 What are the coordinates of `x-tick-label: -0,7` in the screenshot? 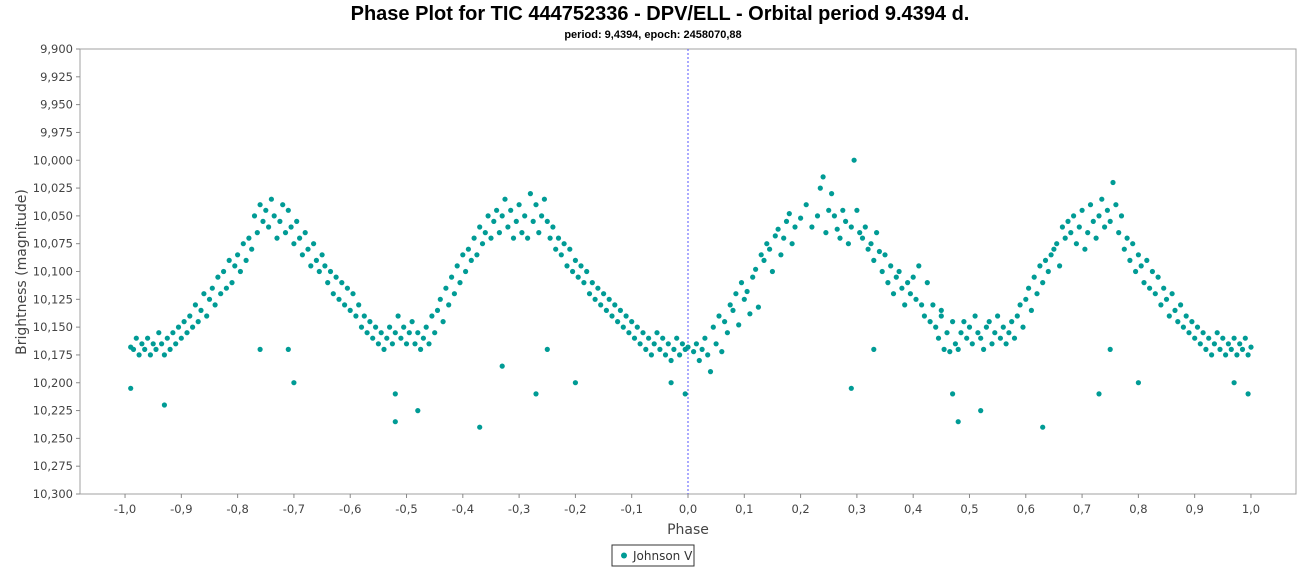 It's located at (294, 509).